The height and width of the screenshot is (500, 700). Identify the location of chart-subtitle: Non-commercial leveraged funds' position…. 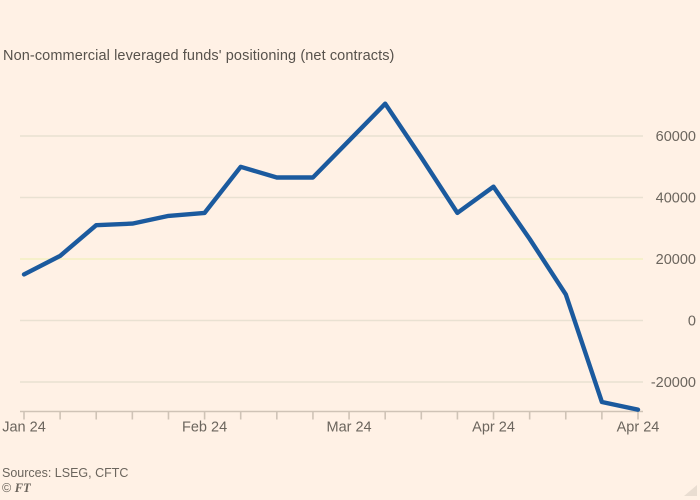
(199, 56).